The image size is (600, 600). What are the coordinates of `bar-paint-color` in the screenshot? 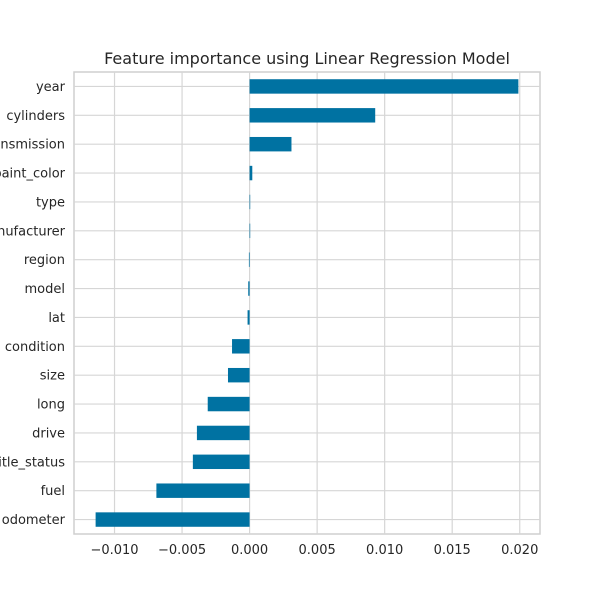 It's located at (251, 173).